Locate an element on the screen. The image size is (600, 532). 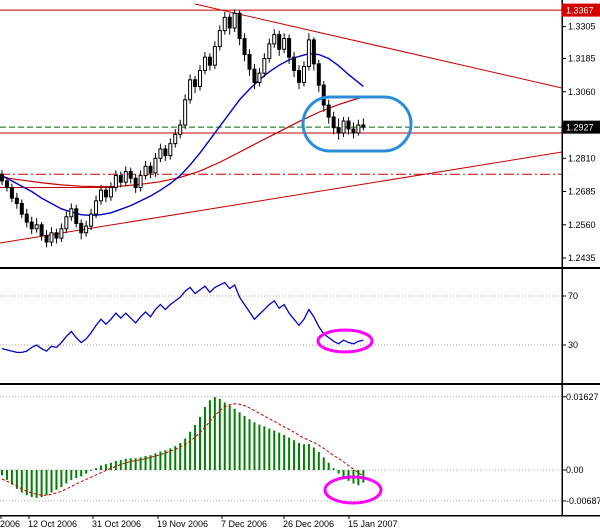
price-tick-label: 1.3305 is located at coordinates (582, 27).